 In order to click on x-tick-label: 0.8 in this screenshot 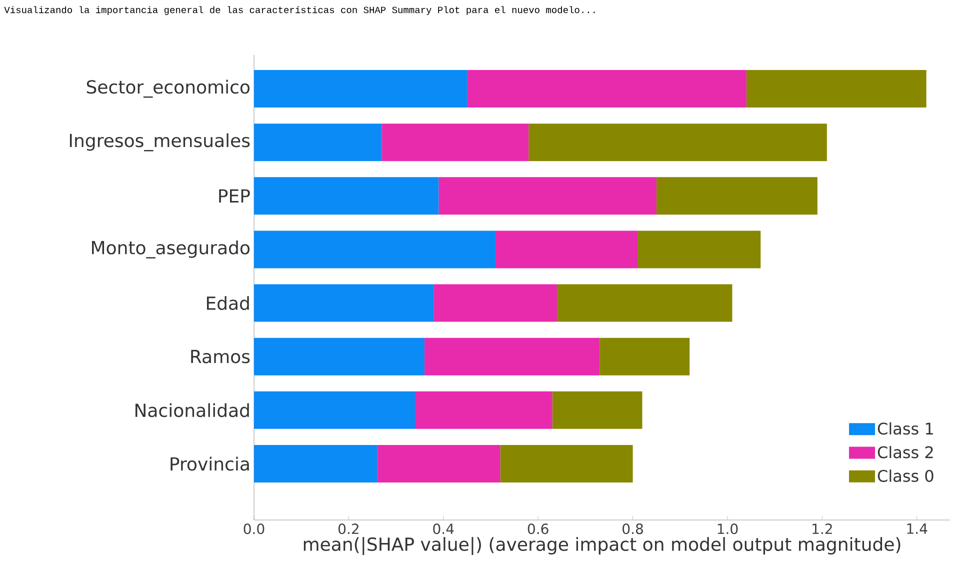, I will do `click(632, 529)`.